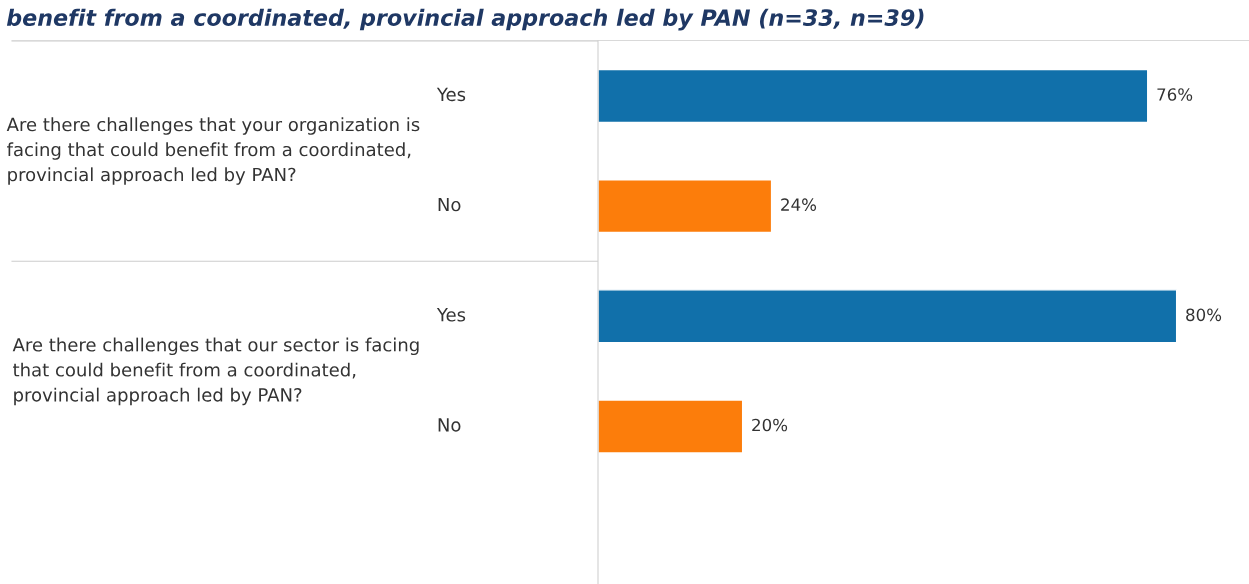  I want to click on data-label: 24%, so click(799, 204).